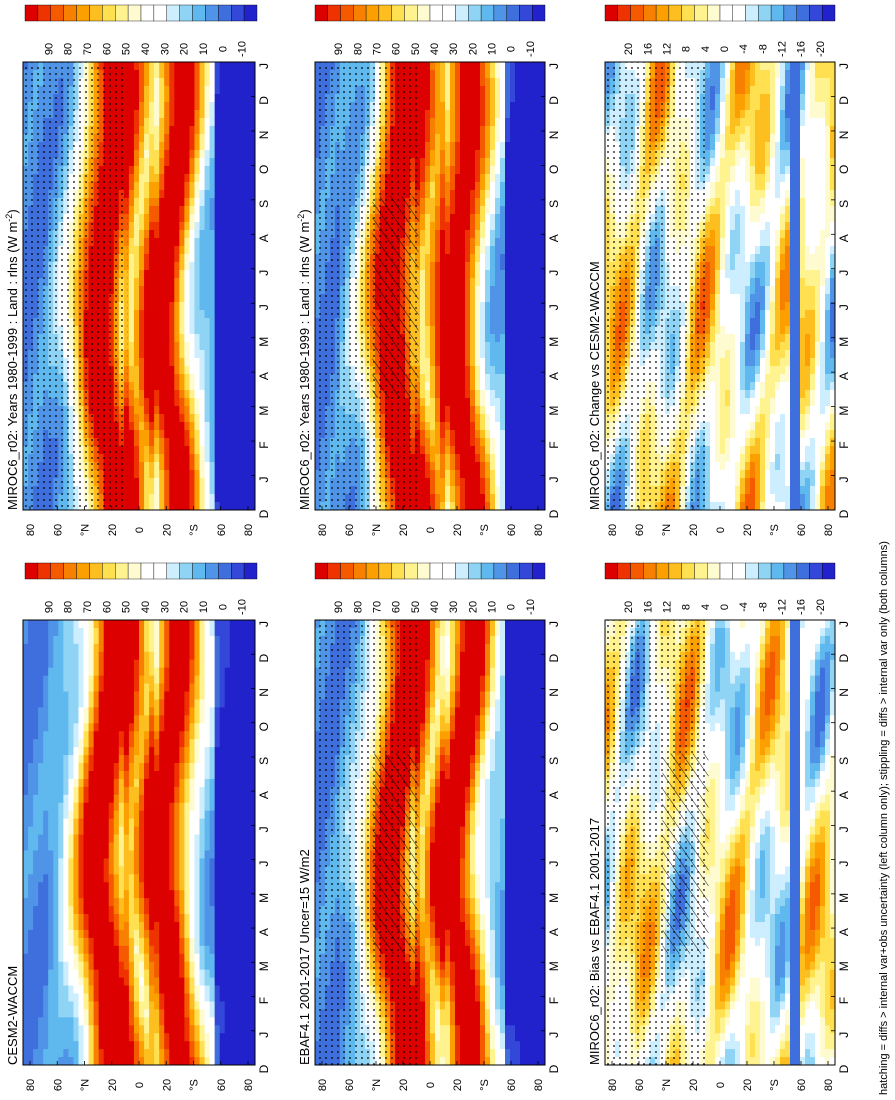 The width and height of the screenshot is (895, 1100). I want to click on x-tick-label: D, so click(264, 100).